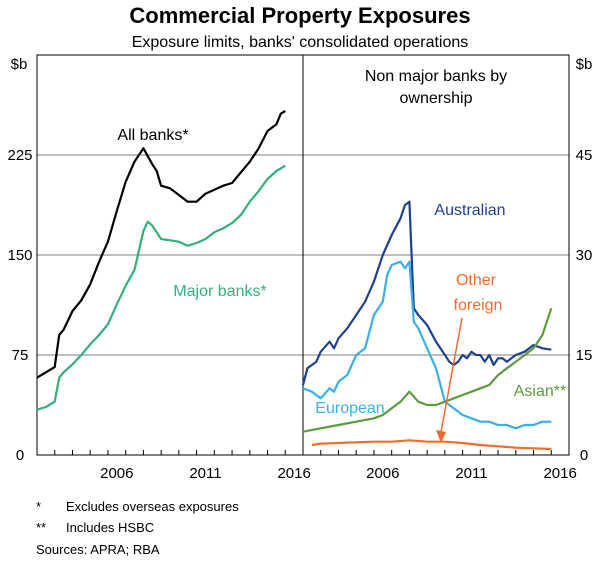 The height and width of the screenshot is (562, 600). I want to click on footnote-2-key: **, so click(41, 527).